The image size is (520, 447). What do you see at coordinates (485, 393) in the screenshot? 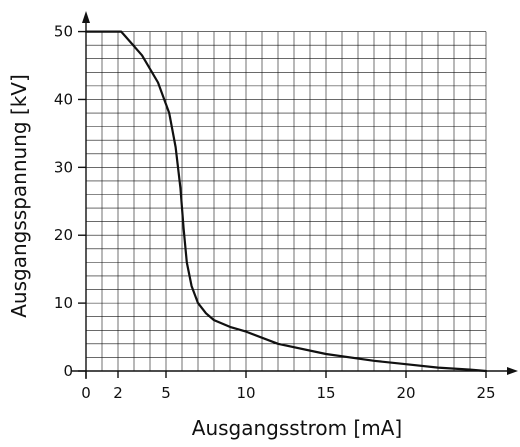
I see `x-tick-label: 25` at bounding box center [485, 393].